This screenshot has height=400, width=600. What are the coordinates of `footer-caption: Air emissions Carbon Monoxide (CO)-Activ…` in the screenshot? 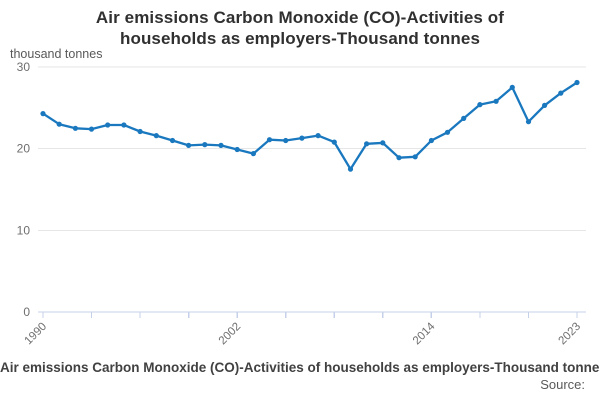 It's located at (300, 369).